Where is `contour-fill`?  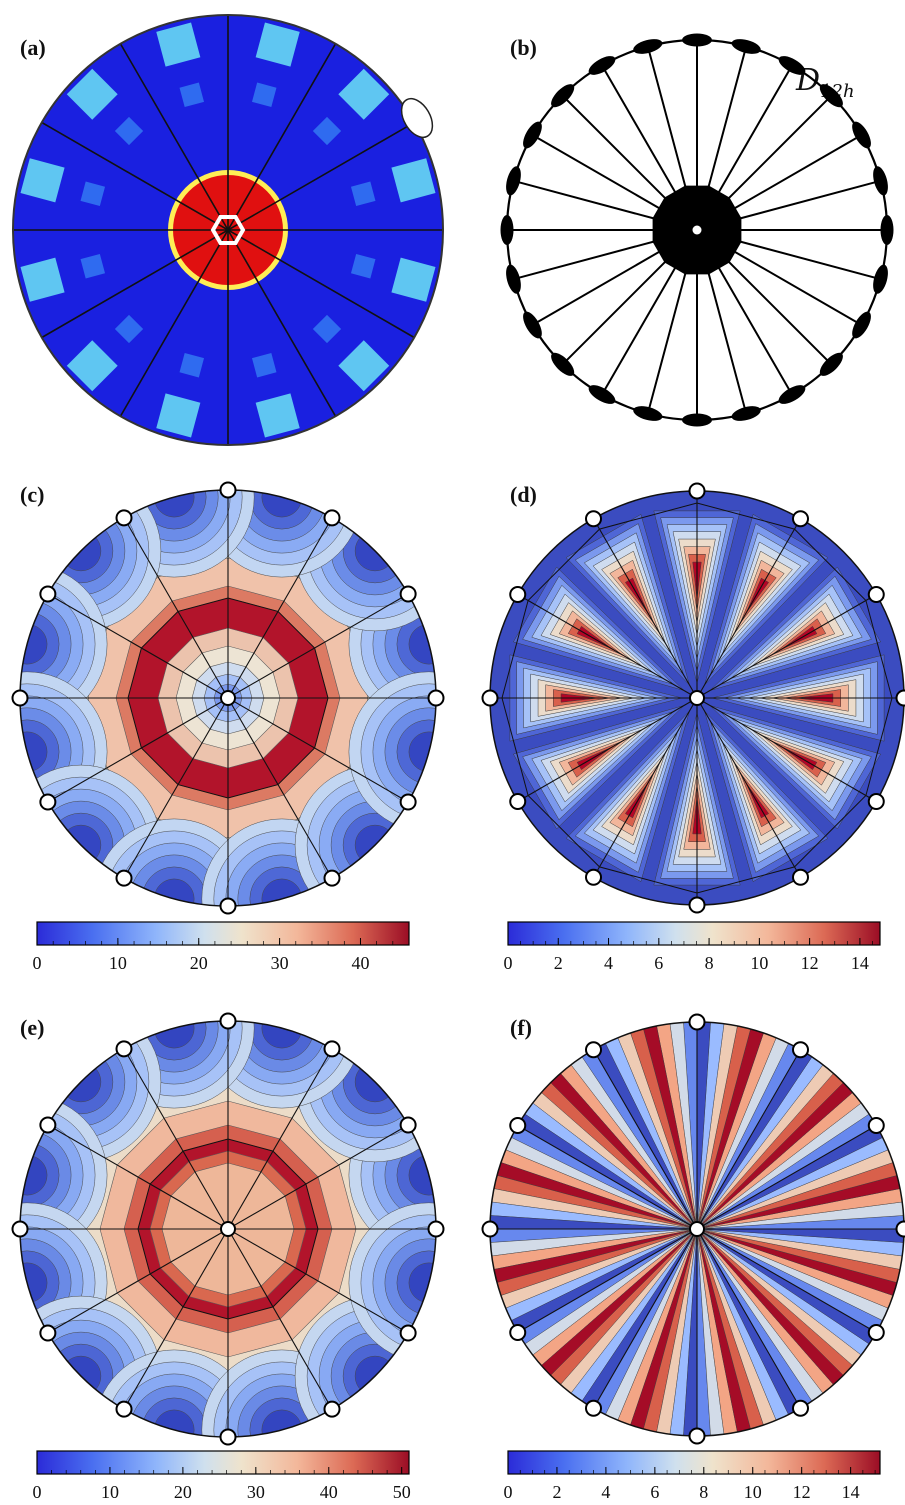 contour-fill is located at coordinates (697, 1229).